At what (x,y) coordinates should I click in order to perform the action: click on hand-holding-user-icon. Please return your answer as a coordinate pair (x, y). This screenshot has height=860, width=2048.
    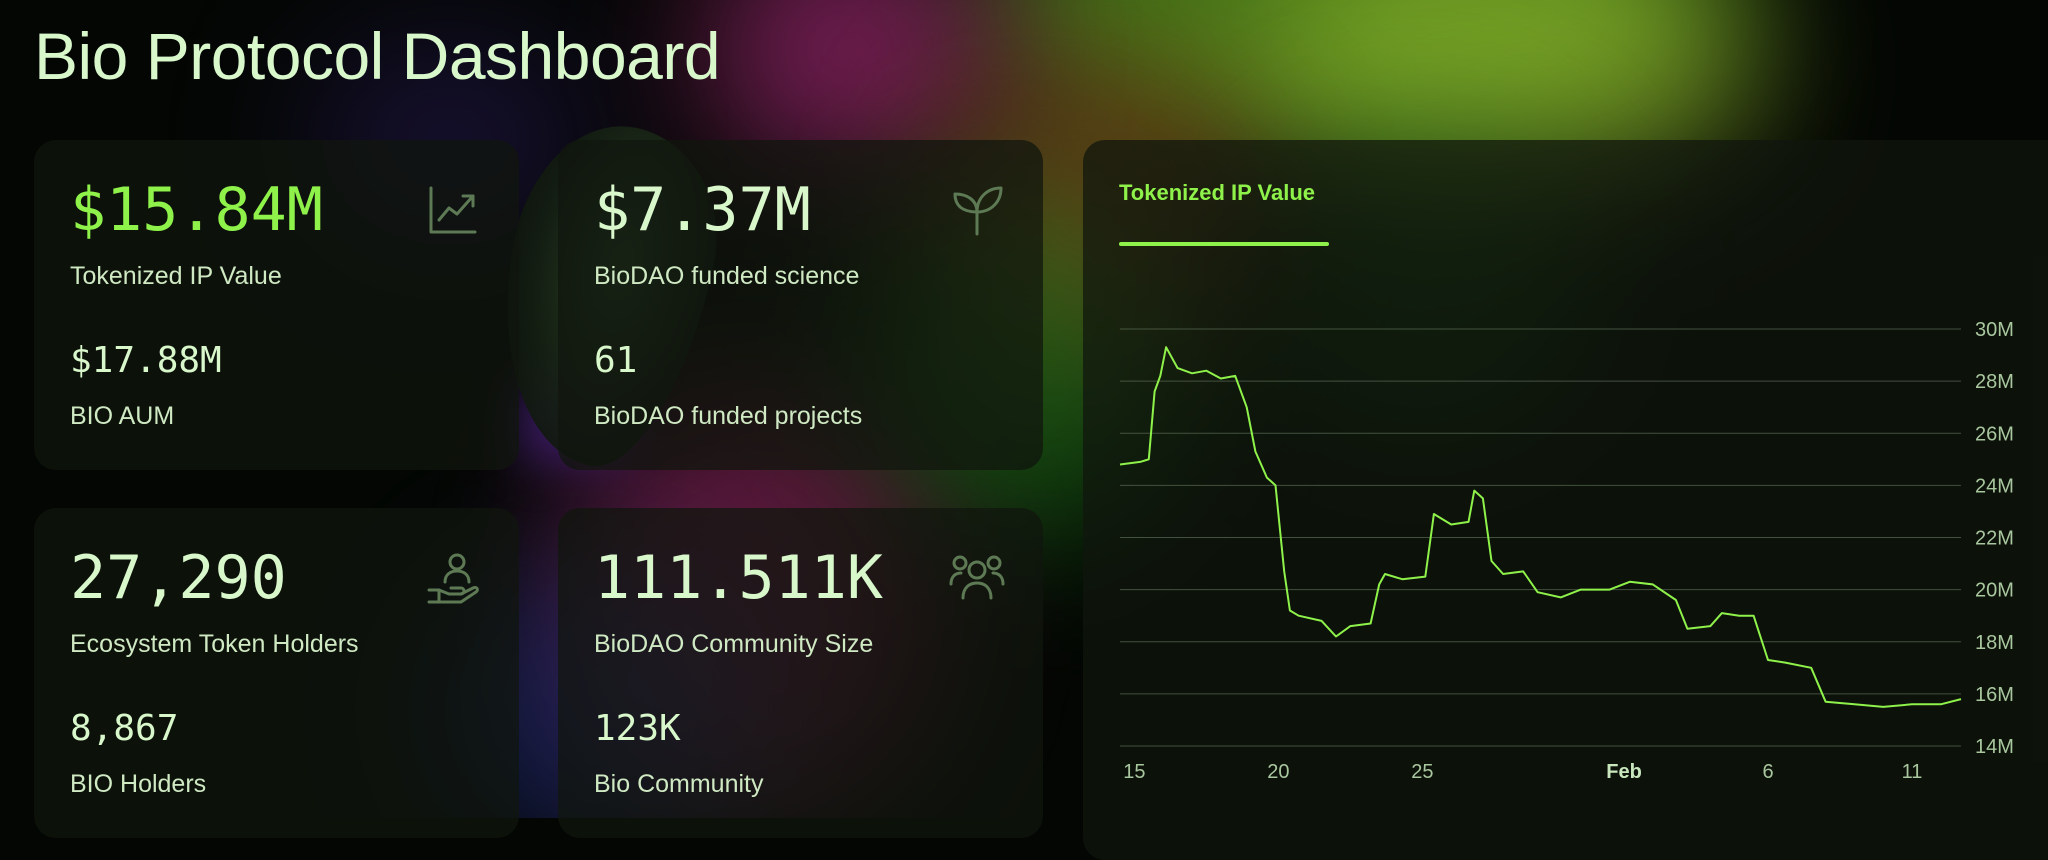
    Looking at the image, I should click on (453, 578).